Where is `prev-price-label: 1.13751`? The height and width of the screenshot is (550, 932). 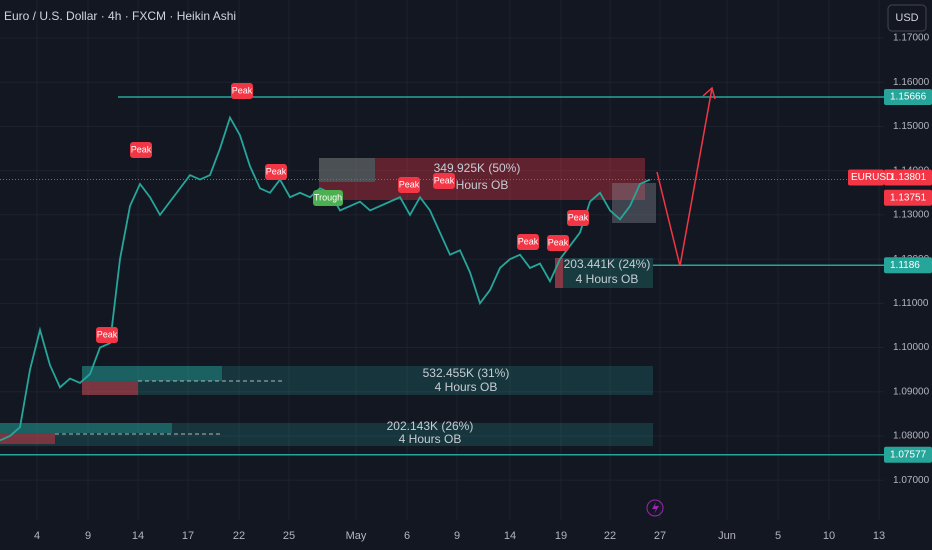 prev-price-label: 1.13751 is located at coordinates (908, 197).